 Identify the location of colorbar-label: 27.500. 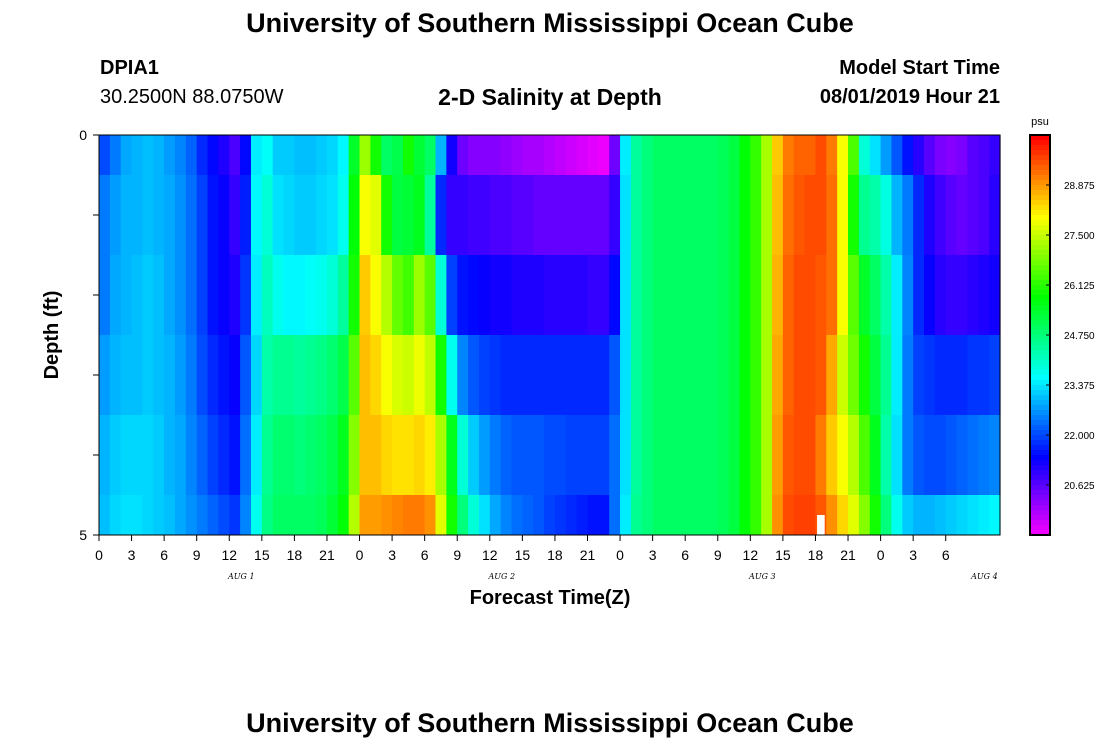
(1079, 236).